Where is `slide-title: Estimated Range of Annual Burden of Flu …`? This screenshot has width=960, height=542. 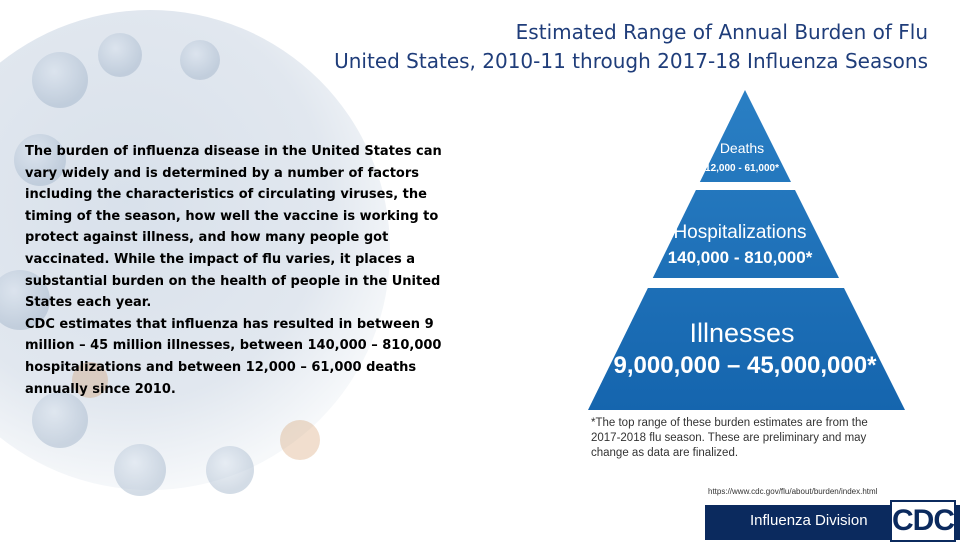
slide-title: Estimated Range of Annual Burden of Flu … is located at coordinates (631, 47).